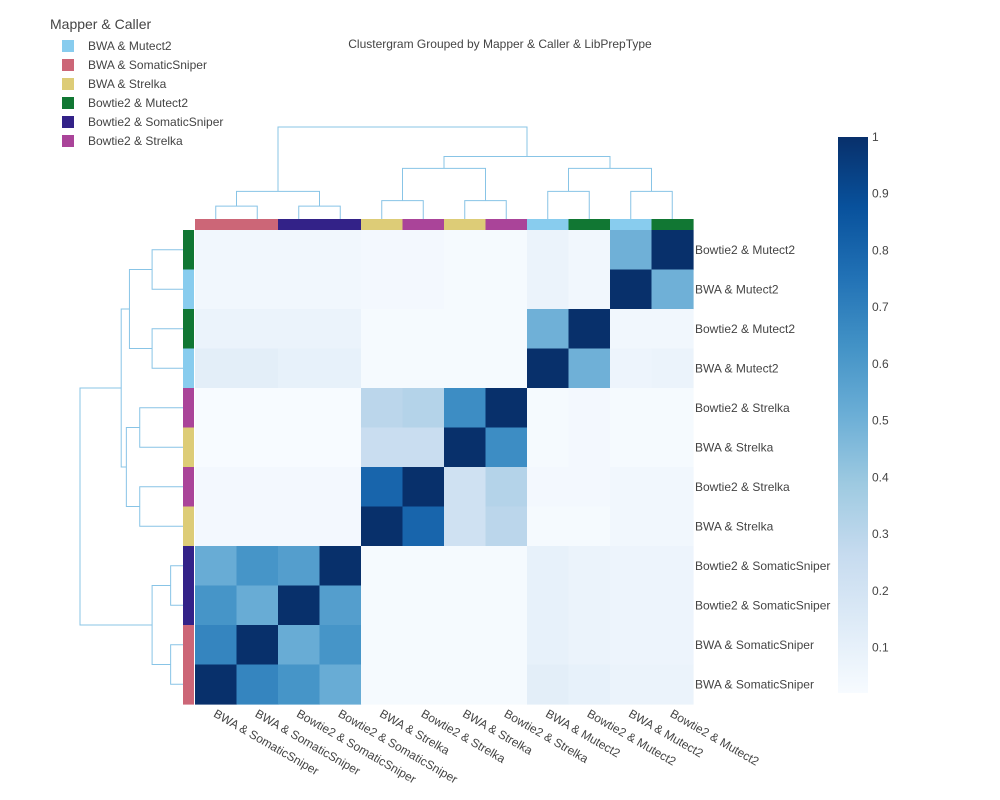  I want to click on legend-label: BWA & Mutect2, so click(130, 46).